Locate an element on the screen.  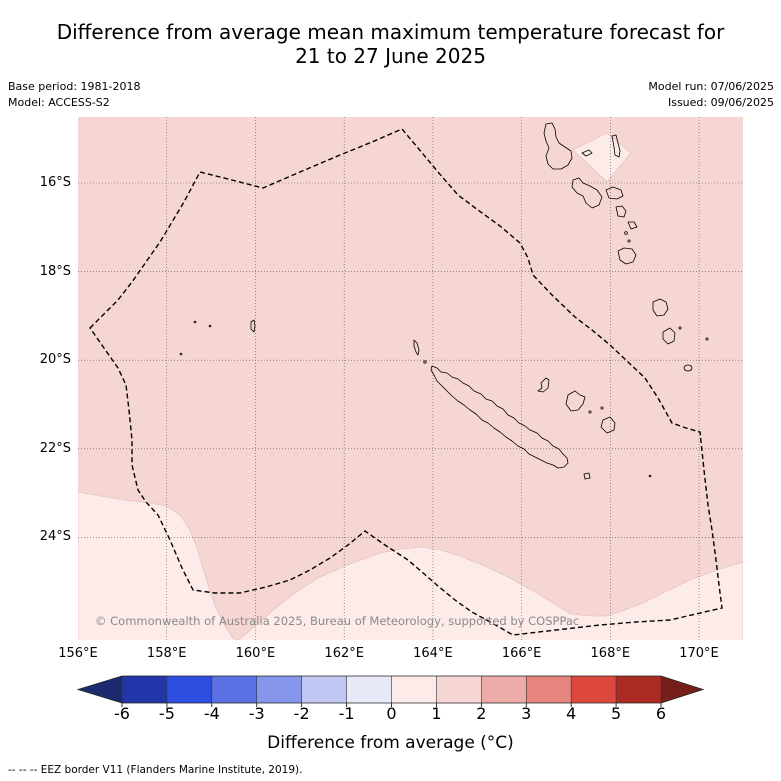
colorbar-tick-label: 0 is located at coordinates (391, 713).